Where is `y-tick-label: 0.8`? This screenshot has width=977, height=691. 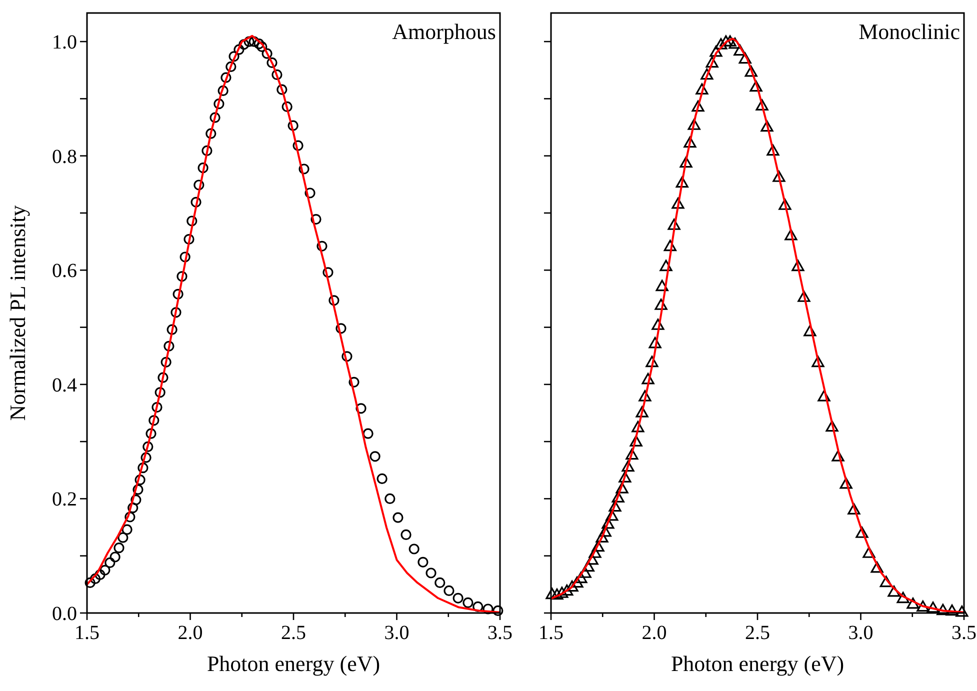
y-tick-label: 0.8 is located at coordinates (64, 157).